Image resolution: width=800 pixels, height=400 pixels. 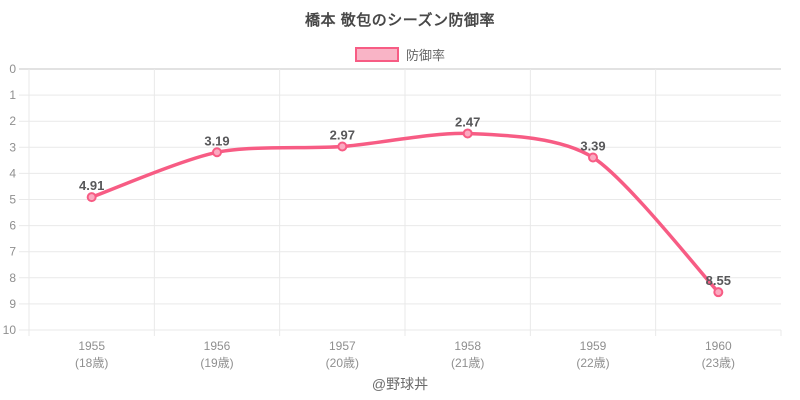 What do you see at coordinates (718, 363) in the screenshot?
I see `x-tick-label-age: (23歳)` at bounding box center [718, 363].